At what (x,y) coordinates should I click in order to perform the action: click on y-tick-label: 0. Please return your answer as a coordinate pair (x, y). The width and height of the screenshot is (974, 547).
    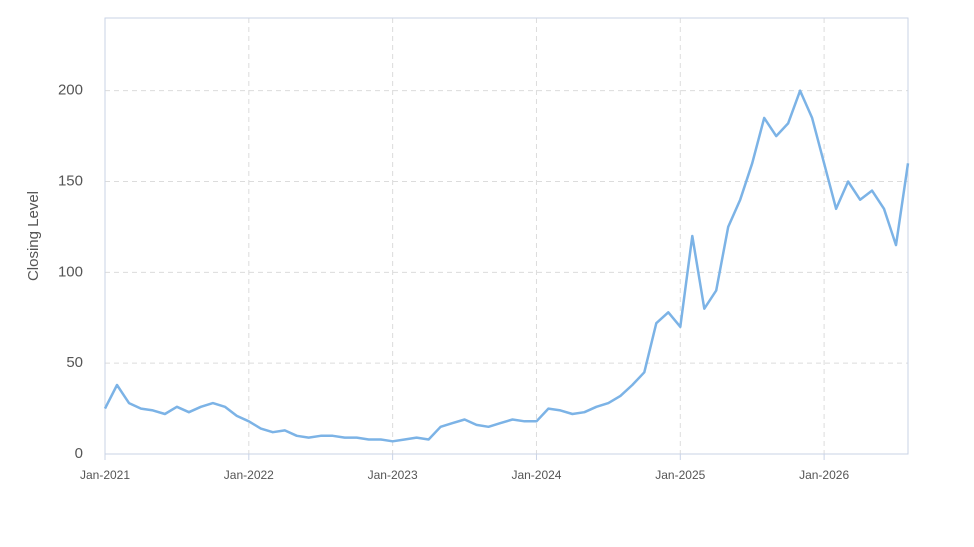
    Looking at the image, I should click on (79, 453).